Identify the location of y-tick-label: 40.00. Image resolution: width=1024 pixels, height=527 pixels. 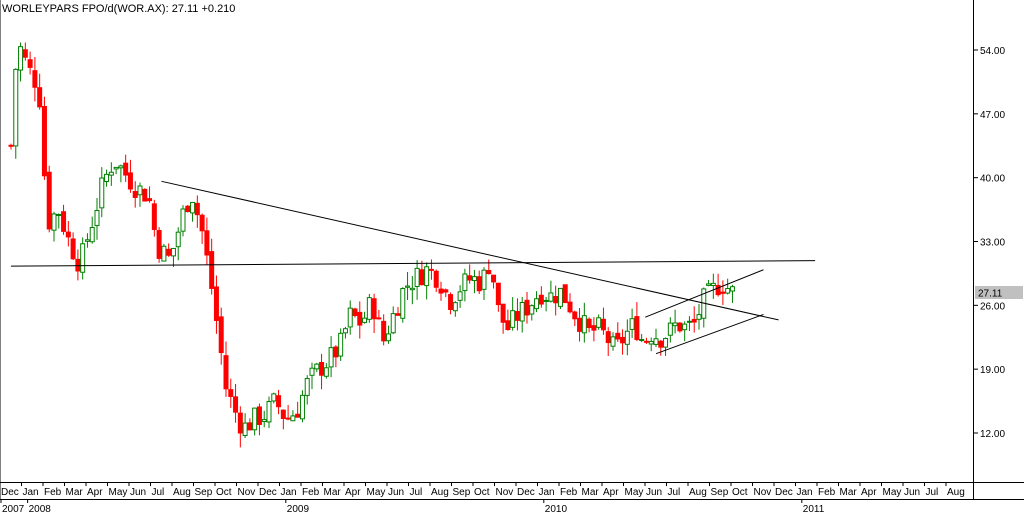
(992, 179).